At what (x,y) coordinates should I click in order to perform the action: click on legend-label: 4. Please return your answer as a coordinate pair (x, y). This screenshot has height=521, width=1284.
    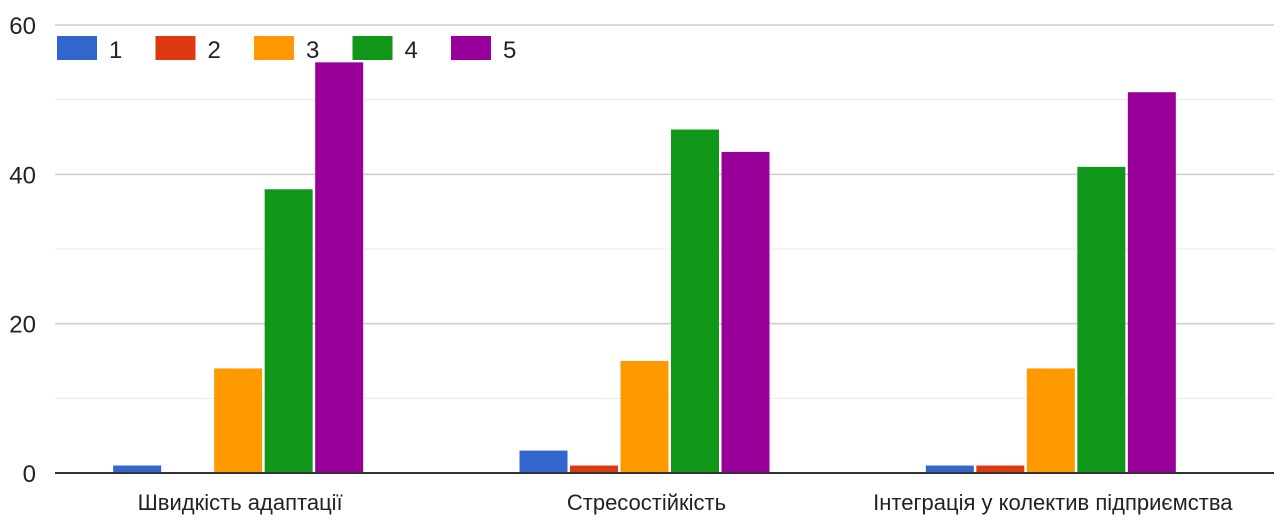
    Looking at the image, I should click on (411, 50).